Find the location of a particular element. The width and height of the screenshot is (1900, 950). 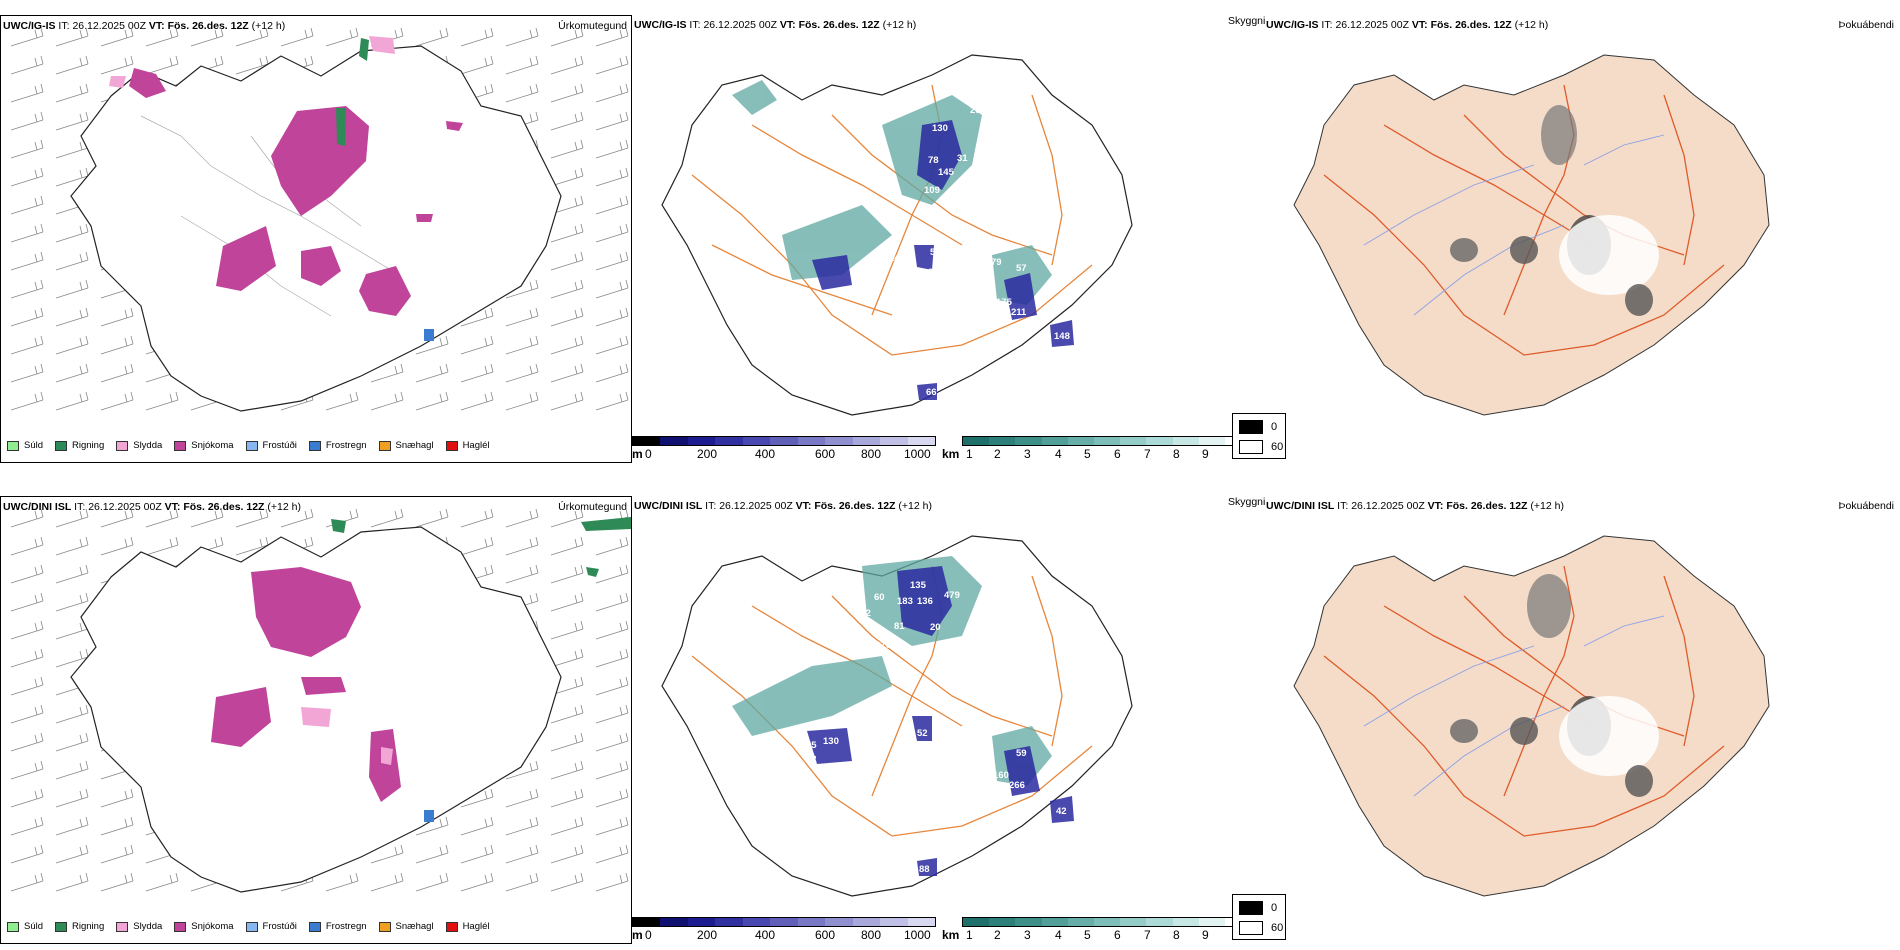

vis-tick: 9 is located at coordinates (1205, 454).